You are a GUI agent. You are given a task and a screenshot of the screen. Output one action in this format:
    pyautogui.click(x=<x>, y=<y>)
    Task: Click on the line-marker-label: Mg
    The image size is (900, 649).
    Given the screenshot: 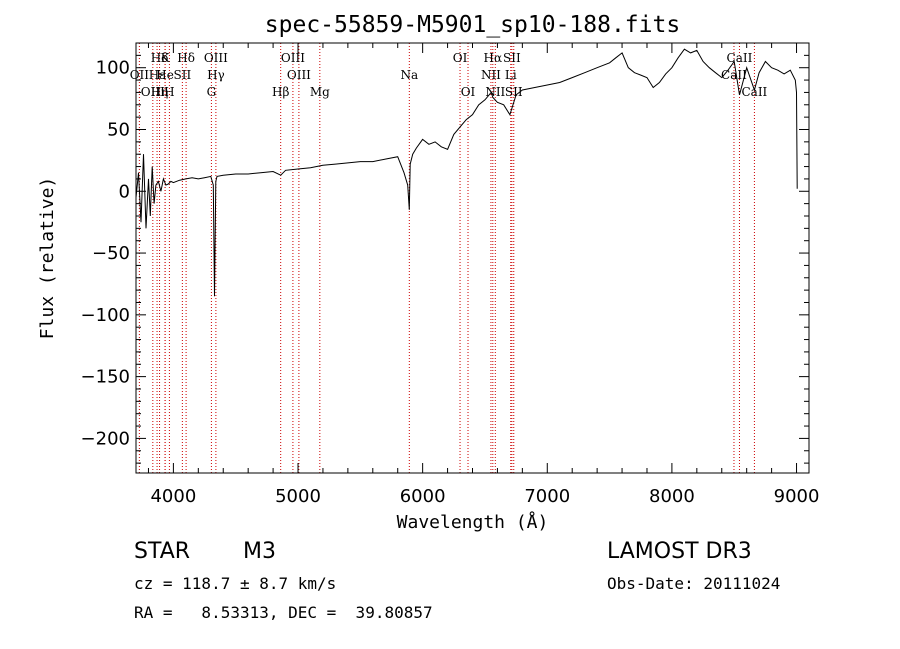 What is the action you would take?
    pyautogui.click(x=320, y=92)
    